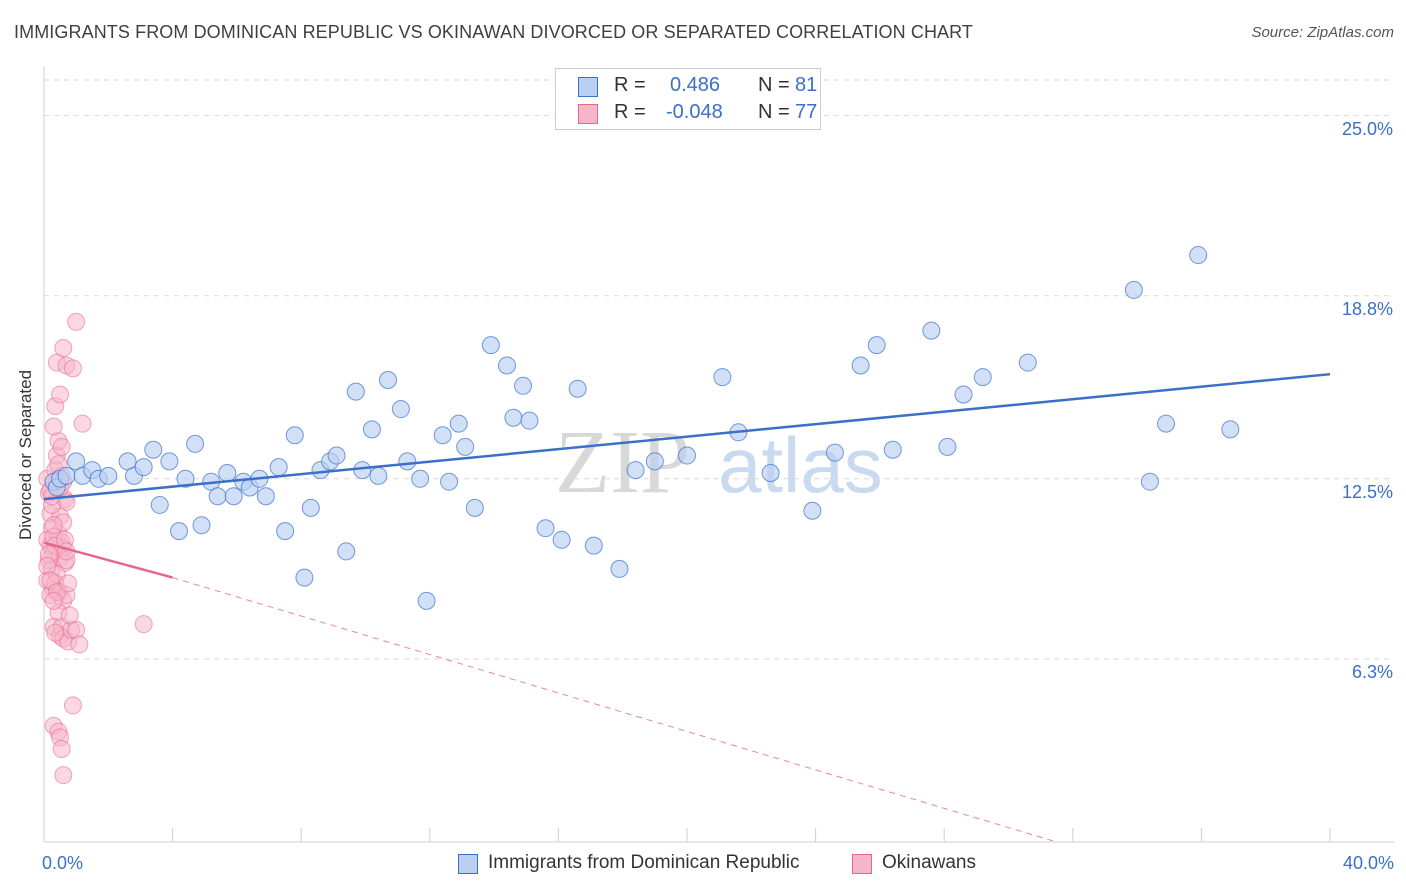 This screenshot has width=1406, height=892. Describe the element at coordinates (695, 85) in the screenshot. I see `legend-r-value: 0.486` at that location.